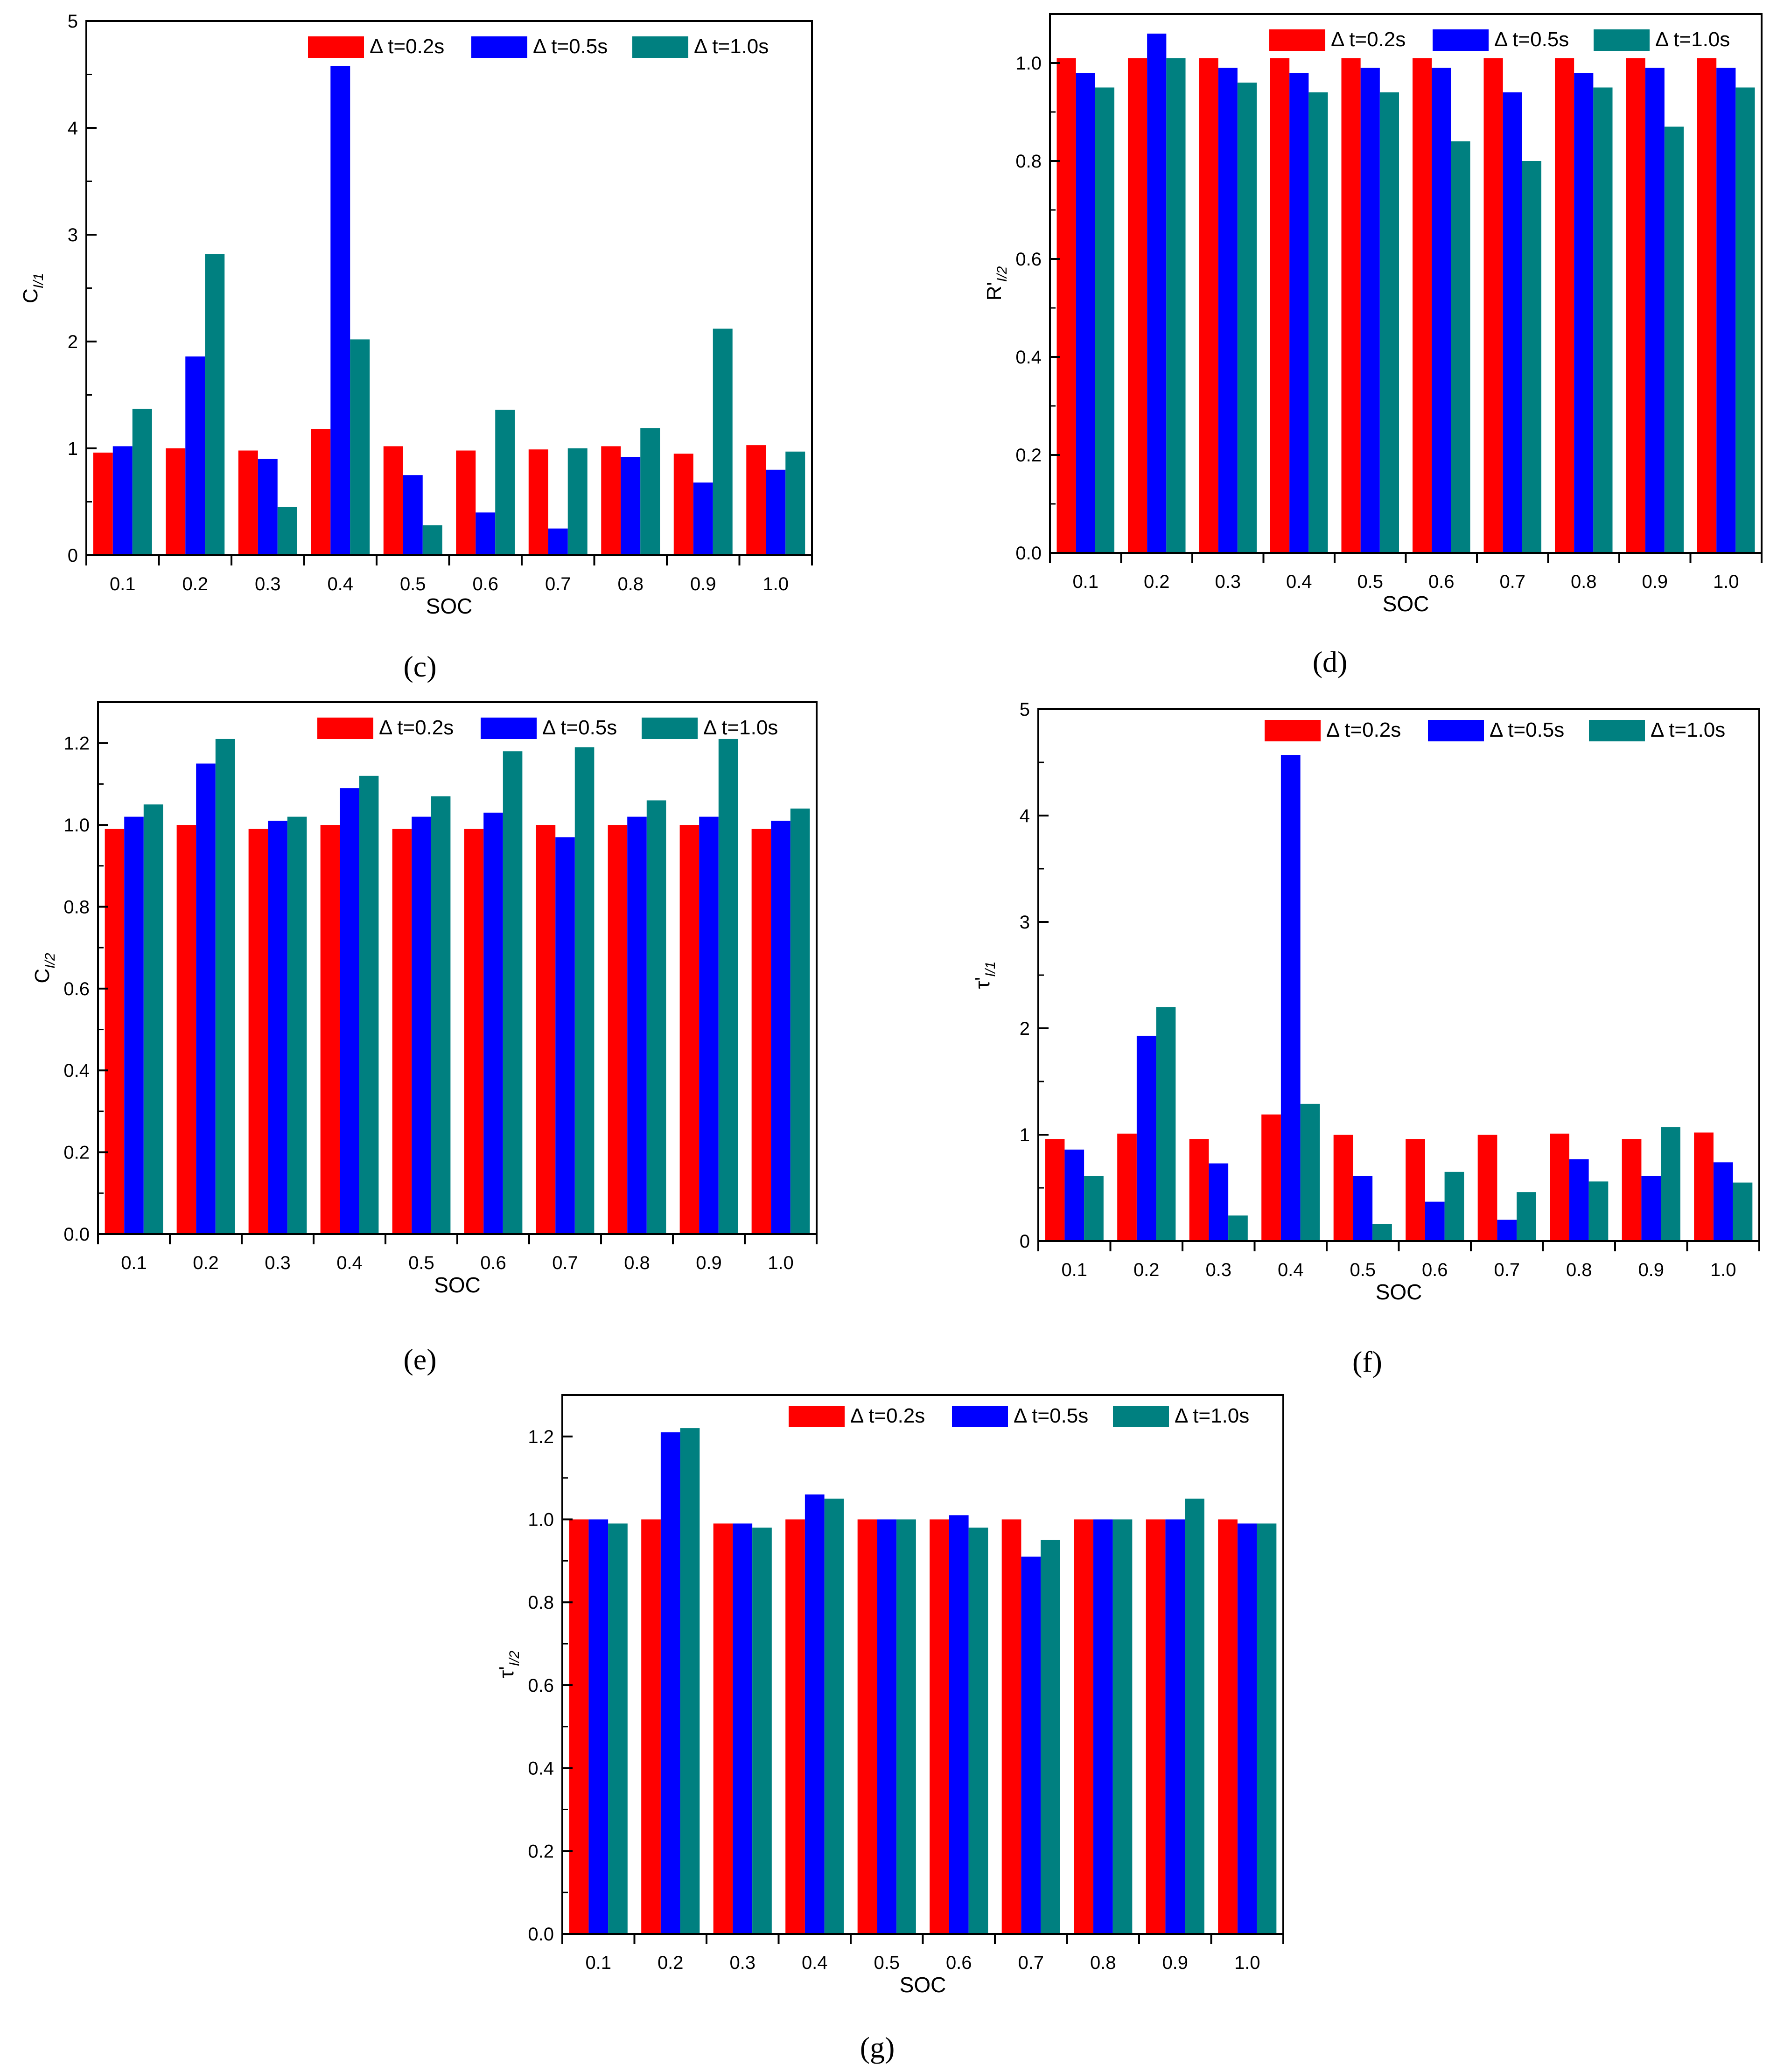 The height and width of the screenshot is (2072, 1777). What do you see at coordinates (508, 1664) in the screenshot?
I see `y-axis-title: τ'I/2` at bounding box center [508, 1664].